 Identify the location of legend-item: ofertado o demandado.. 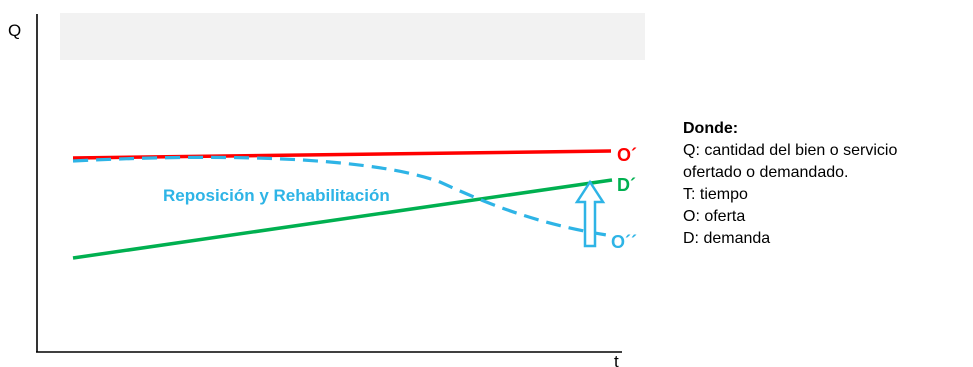
(766, 172).